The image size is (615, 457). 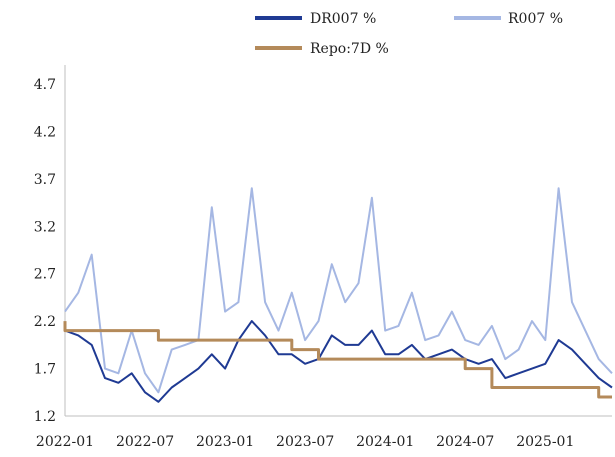 What do you see at coordinates (343, 19) in the screenshot?
I see `legend-label-dr007: DR007 %` at bounding box center [343, 19].